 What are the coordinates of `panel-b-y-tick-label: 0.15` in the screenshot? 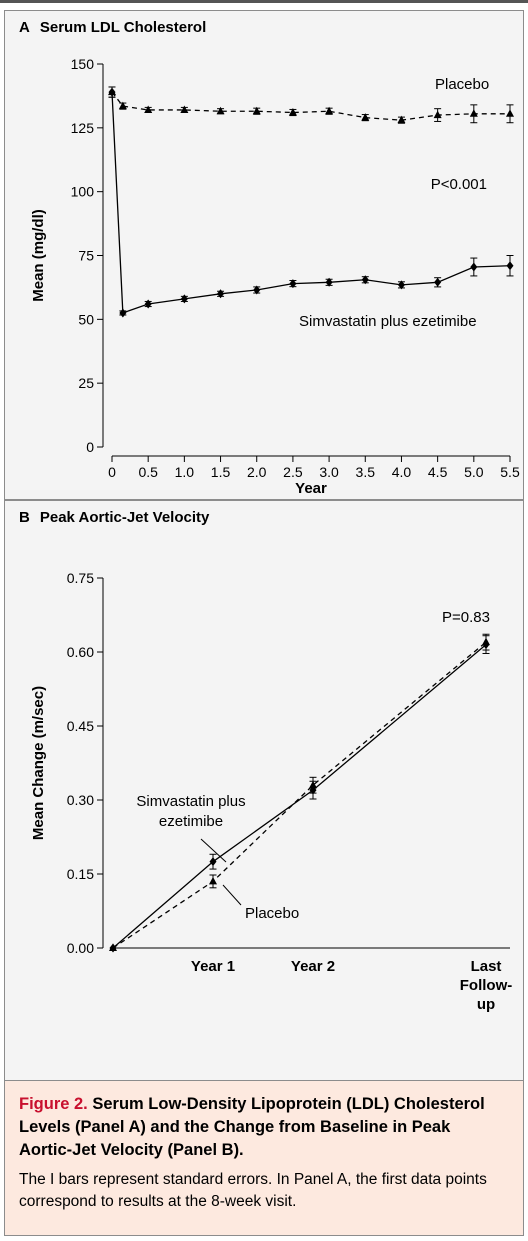 It's located at (80, 874).